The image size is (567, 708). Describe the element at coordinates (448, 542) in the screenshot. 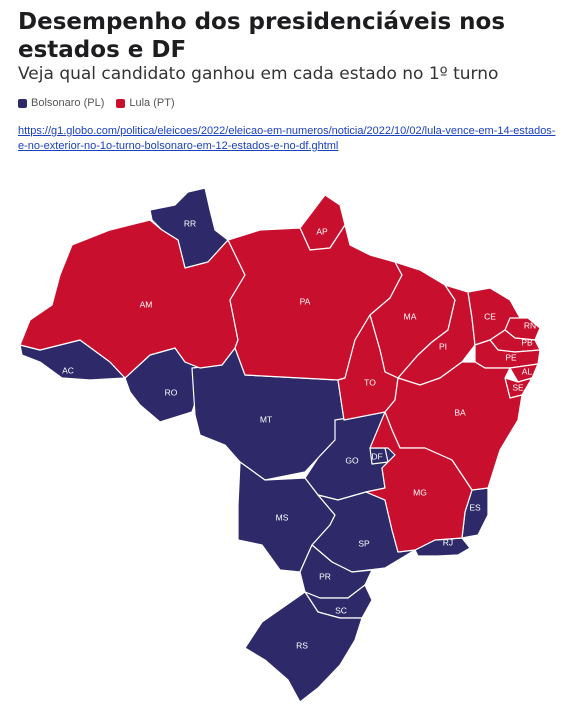

I see `state-label-rj: RJ` at that location.